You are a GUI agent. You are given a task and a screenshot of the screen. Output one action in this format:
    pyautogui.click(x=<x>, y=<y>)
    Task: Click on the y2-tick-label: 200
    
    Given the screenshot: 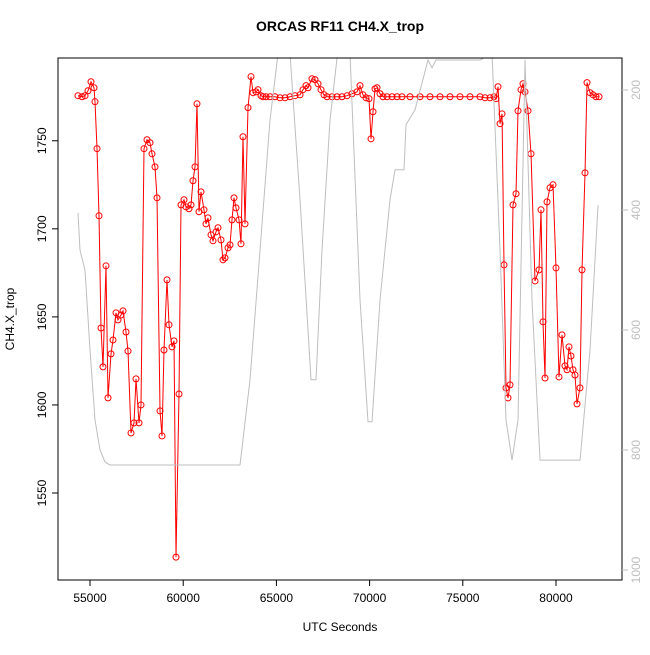 What is the action you would take?
    pyautogui.click(x=636, y=90)
    